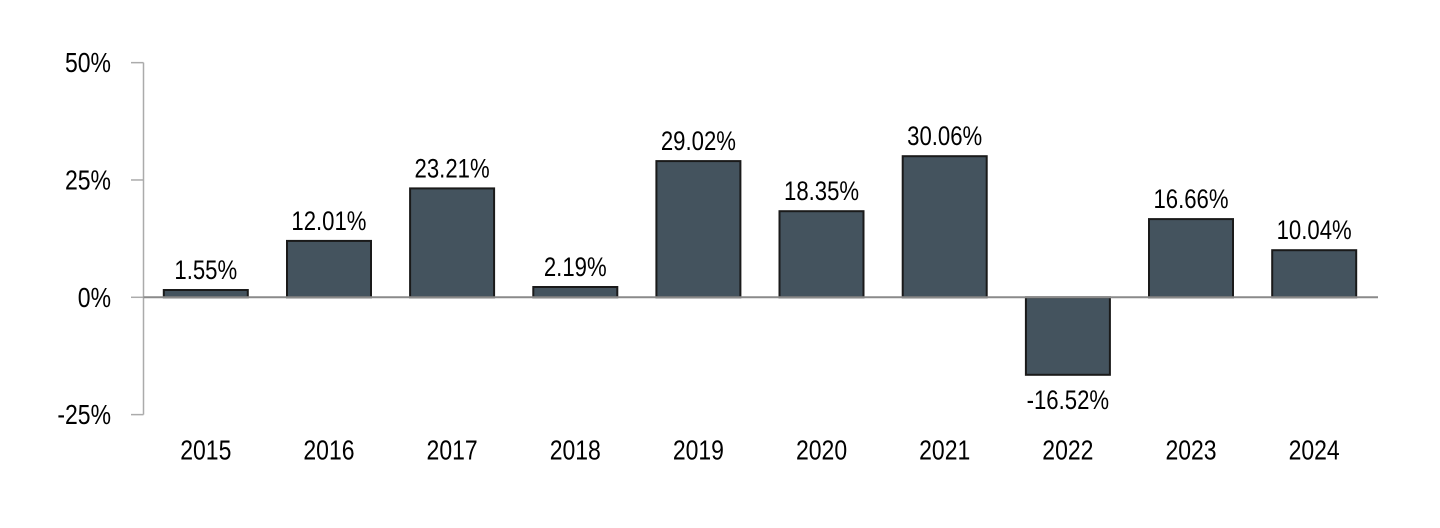  Describe the element at coordinates (205, 294) in the screenshot. I see `bar-2015` at that location.